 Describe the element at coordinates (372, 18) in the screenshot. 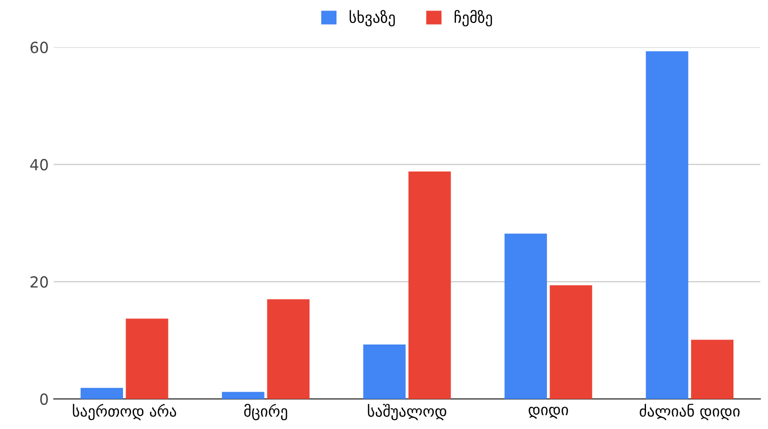

I see `legend-label: სხვაზე` at that location.